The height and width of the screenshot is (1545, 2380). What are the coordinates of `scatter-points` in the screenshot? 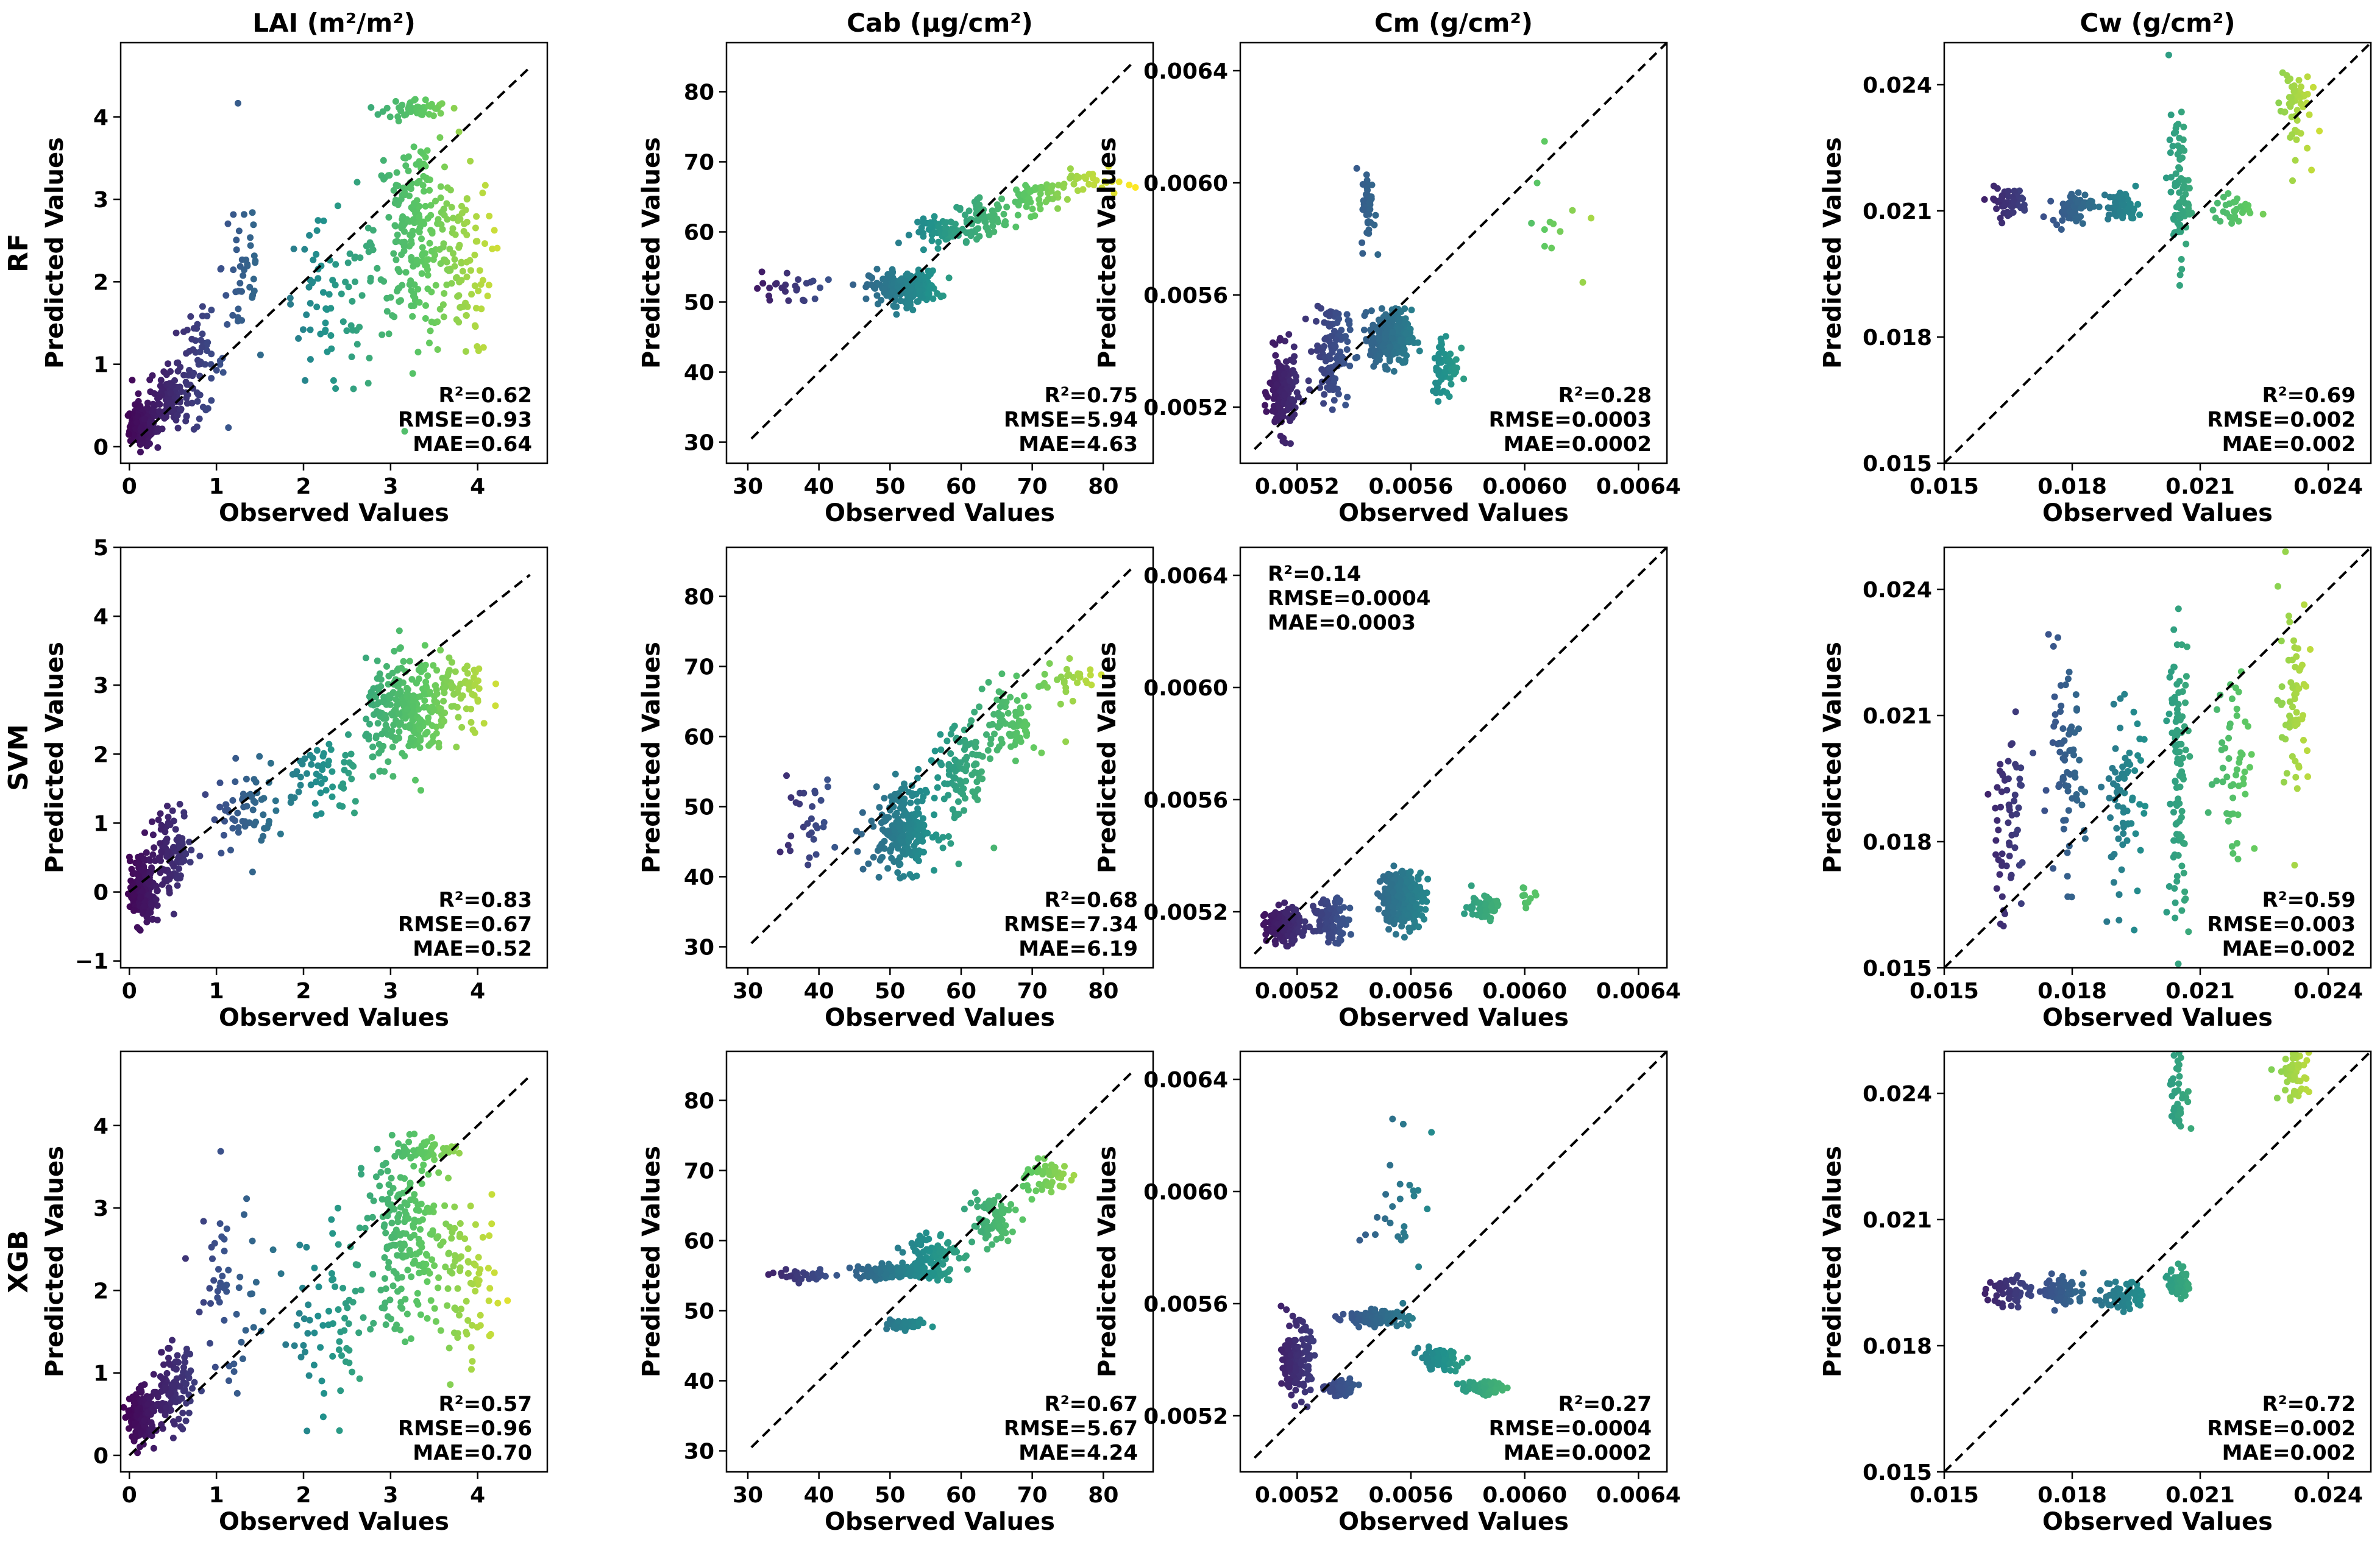 It's located at (1400, 906).